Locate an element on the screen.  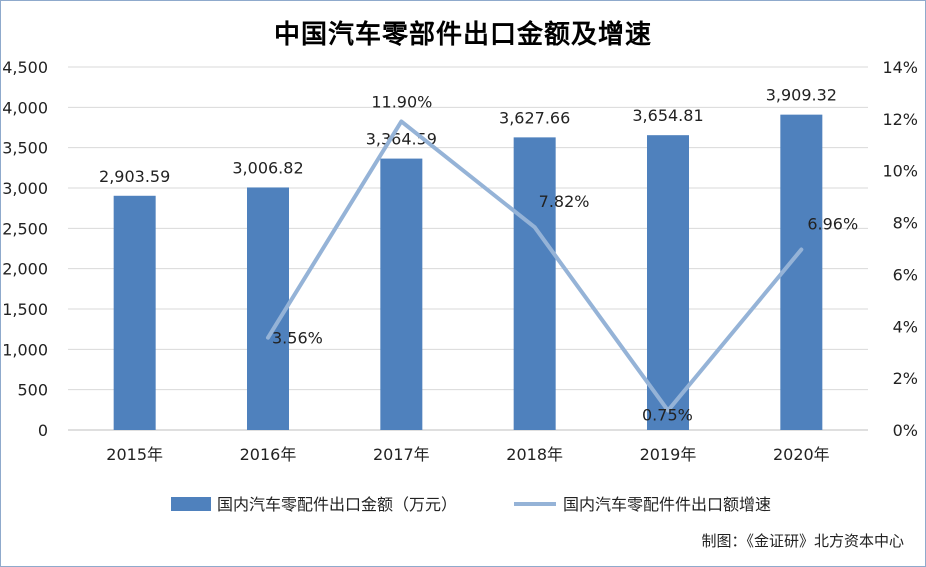
right-axis-tick-label: 10% is located at coordinates (900, 171).